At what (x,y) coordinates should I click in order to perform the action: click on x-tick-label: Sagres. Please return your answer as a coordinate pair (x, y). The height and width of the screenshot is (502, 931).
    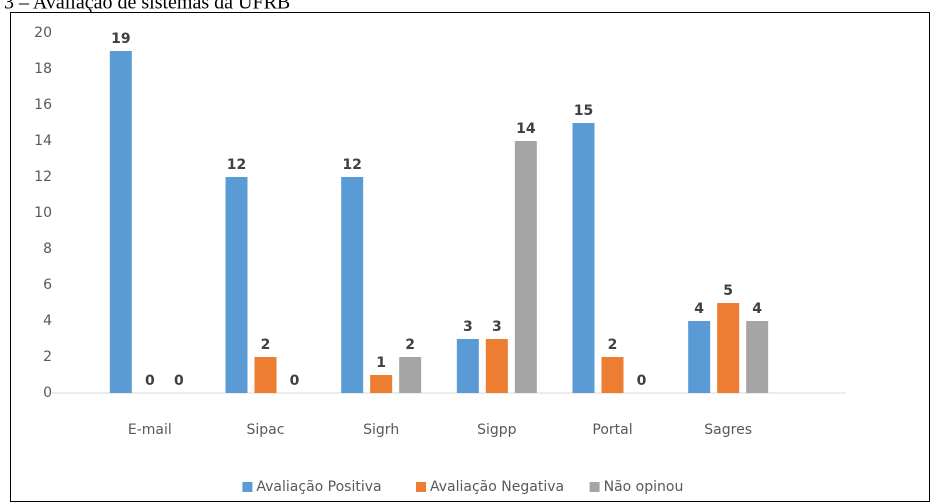
    Looking at the image, I should click on (728, 430).